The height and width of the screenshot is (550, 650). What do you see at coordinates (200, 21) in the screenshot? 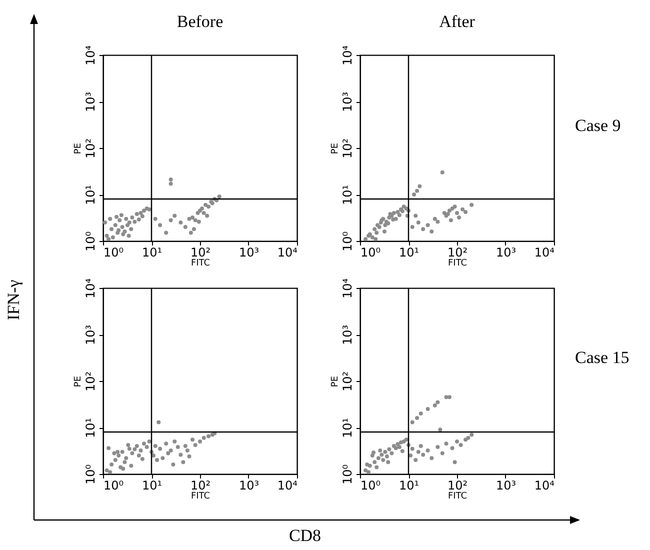
I see `chart-title: Before` at bounding box center [200, 21].